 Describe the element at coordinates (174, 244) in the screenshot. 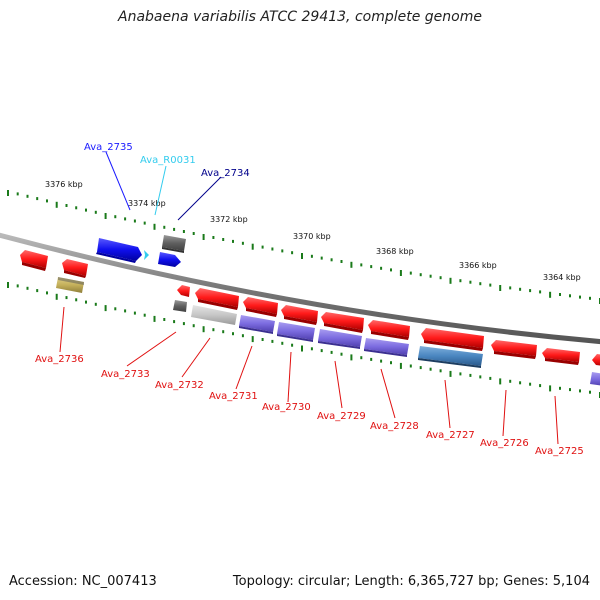

I see `gene-Ava_2734-upper` at that location.